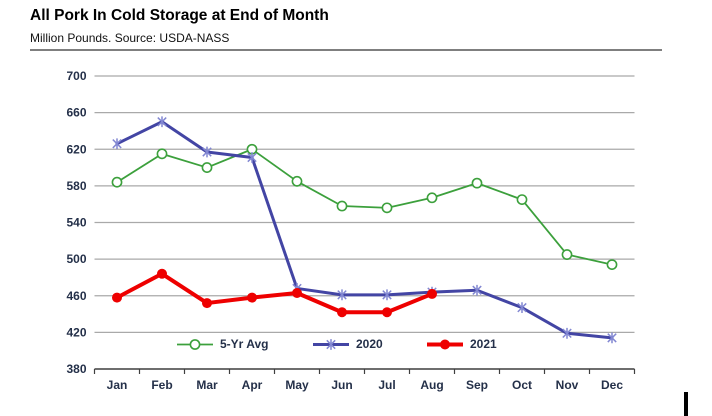  I want to click on x-axis-month-label: Jan, so click(117, 385).